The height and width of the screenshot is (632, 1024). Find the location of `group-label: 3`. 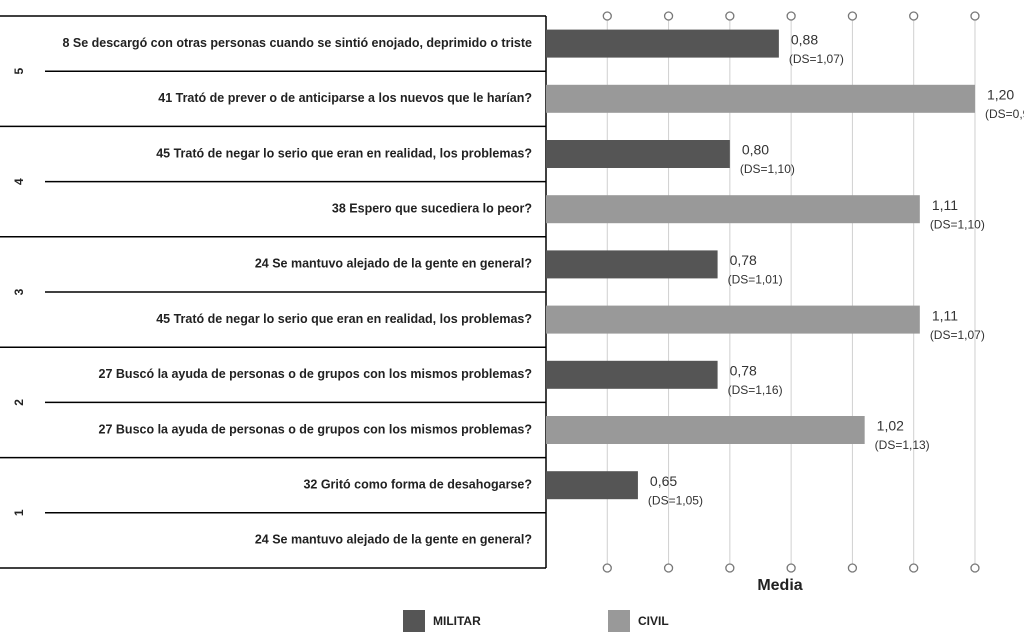

group-label: 3 is located at coordinates (19, 291).